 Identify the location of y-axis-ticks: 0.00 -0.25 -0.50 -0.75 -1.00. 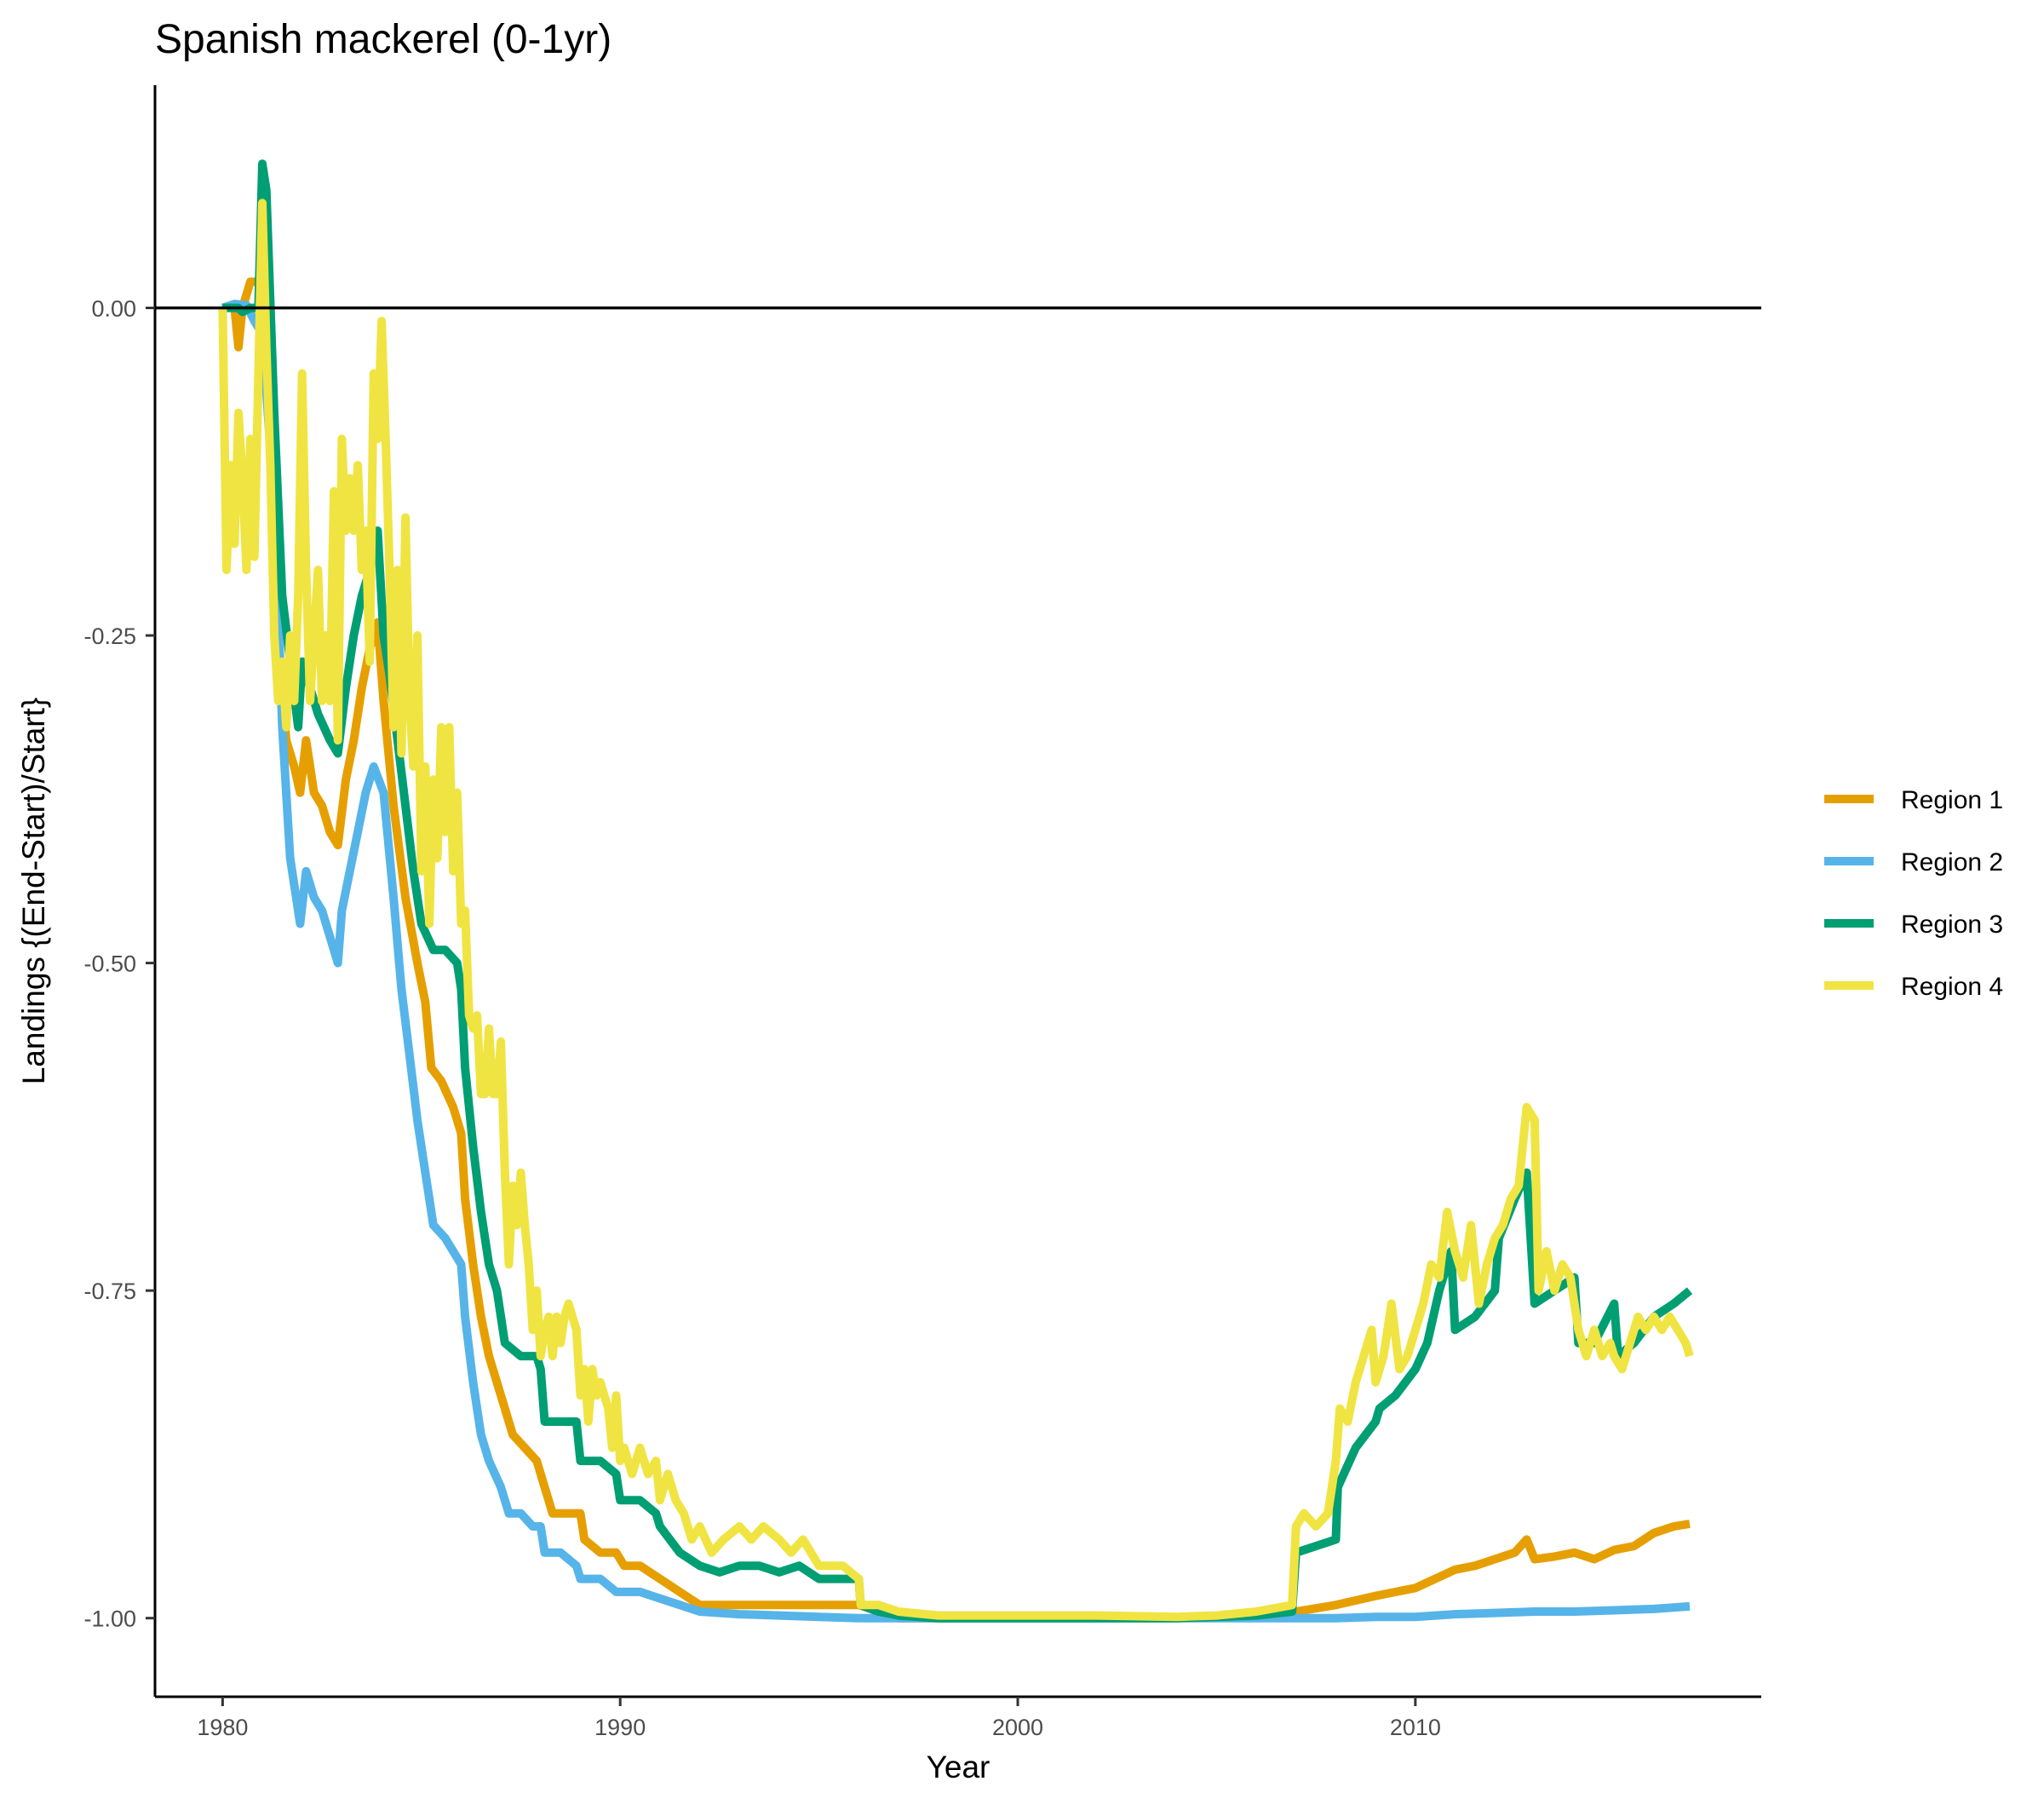
(119, 964).